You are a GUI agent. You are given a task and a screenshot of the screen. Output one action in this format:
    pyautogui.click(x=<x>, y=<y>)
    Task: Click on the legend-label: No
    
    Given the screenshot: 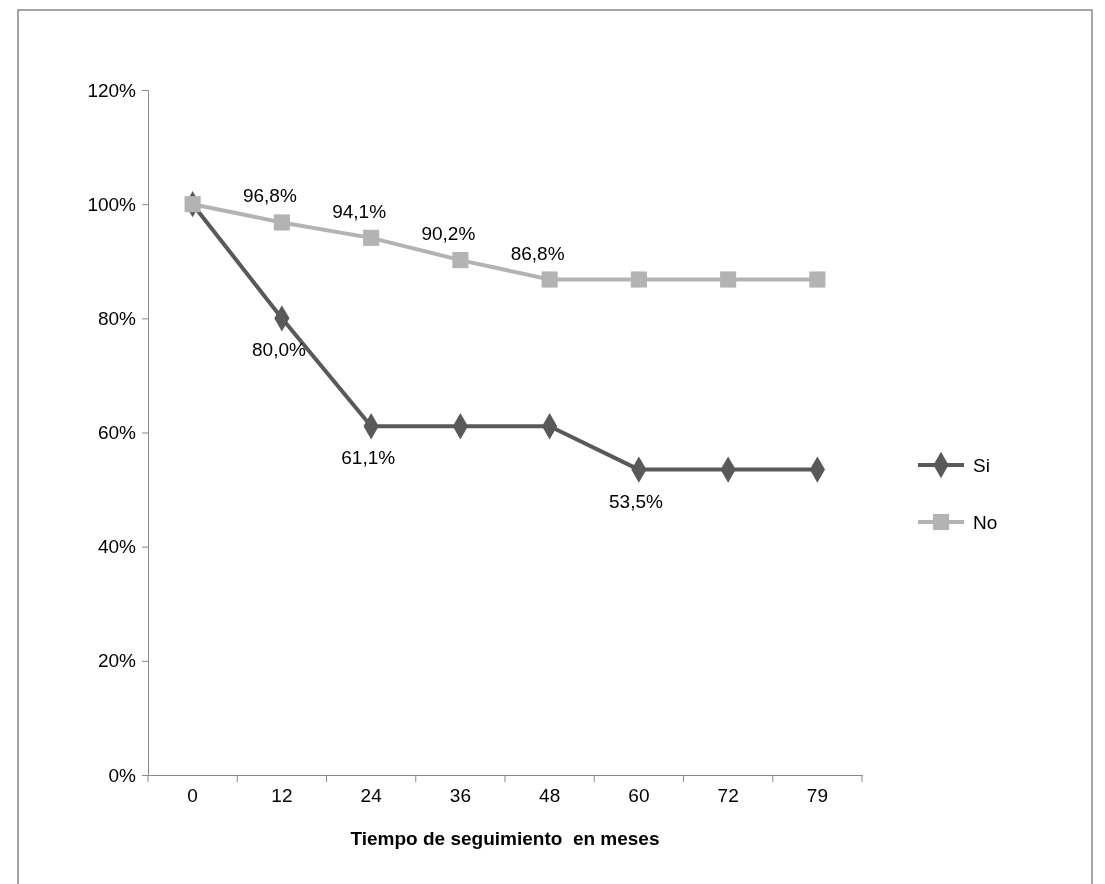 What is the action you would take?
    pyautogui.click(x=985, y=522)
    